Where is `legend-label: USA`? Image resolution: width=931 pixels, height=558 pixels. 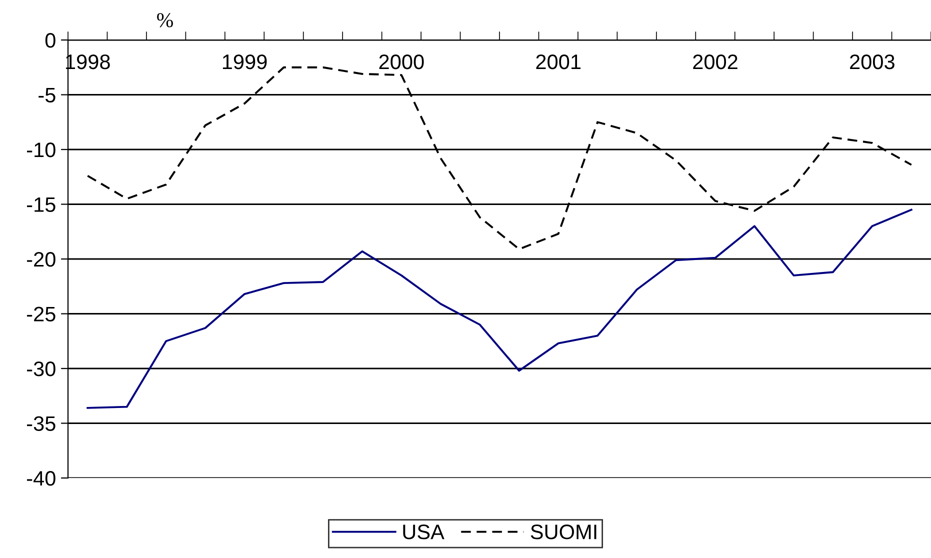 legend-label: USA is located at coordinates (423, 532).